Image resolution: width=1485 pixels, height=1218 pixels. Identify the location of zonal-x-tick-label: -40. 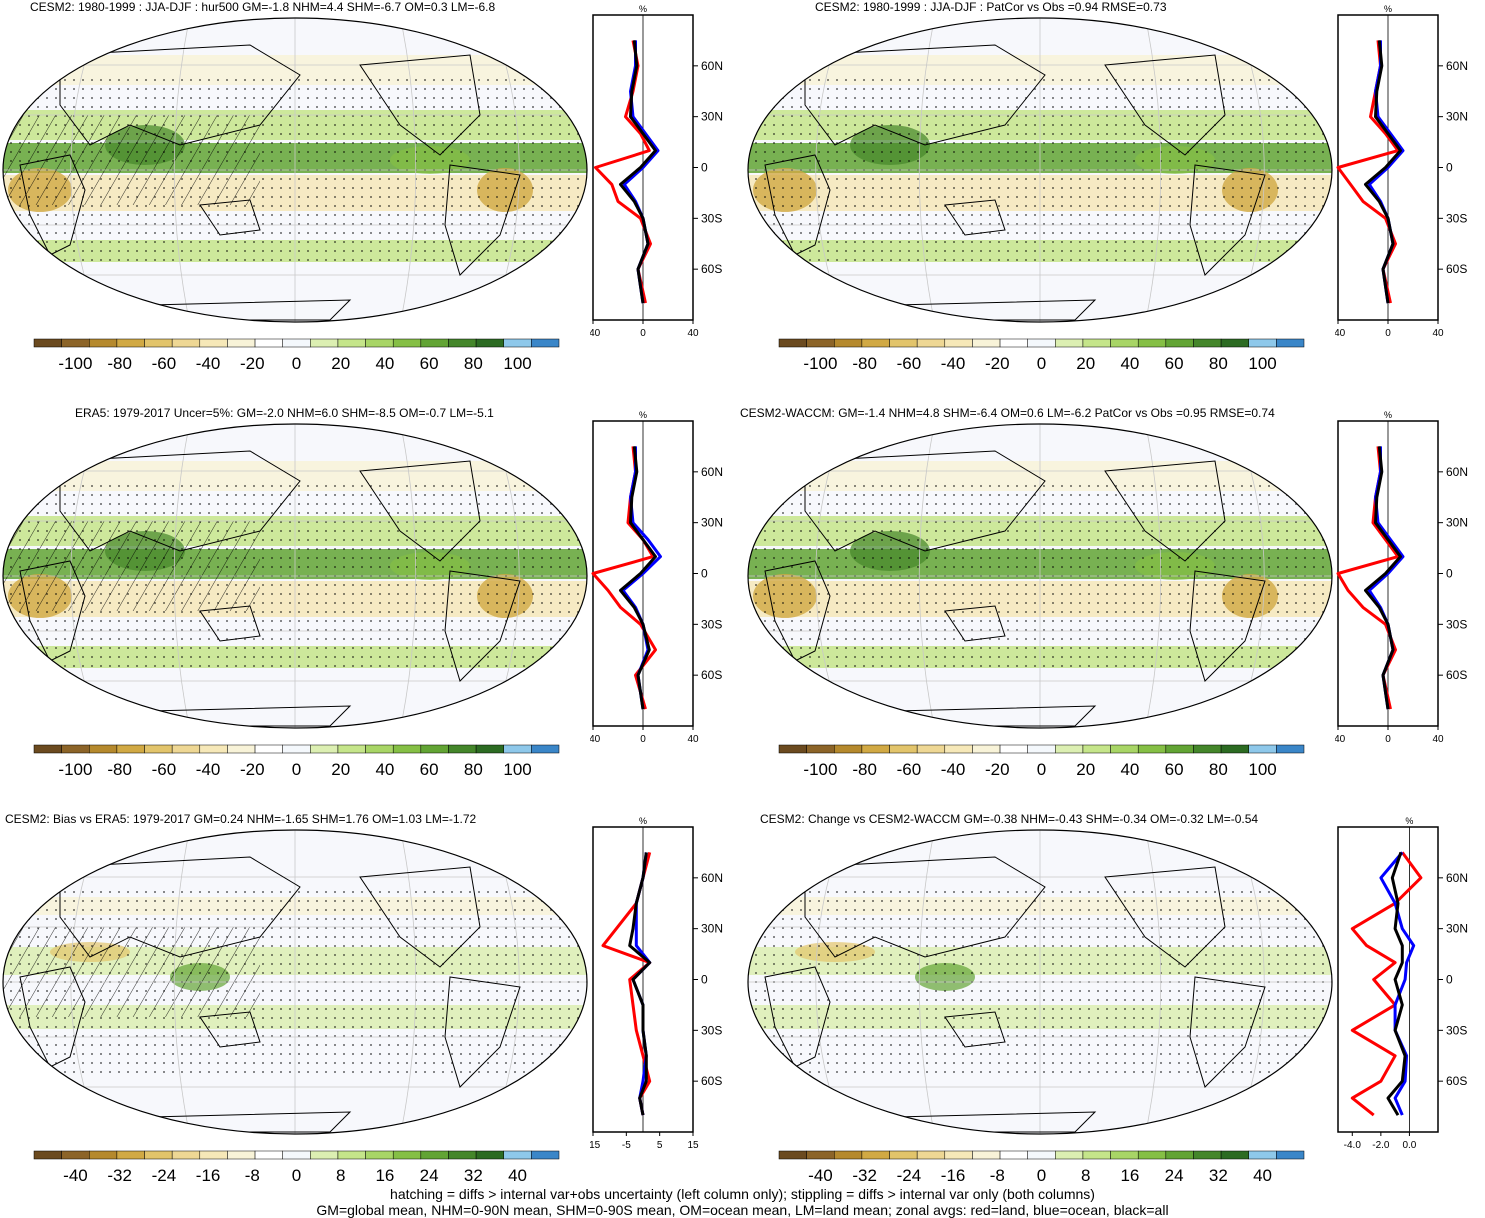
(595, 333).